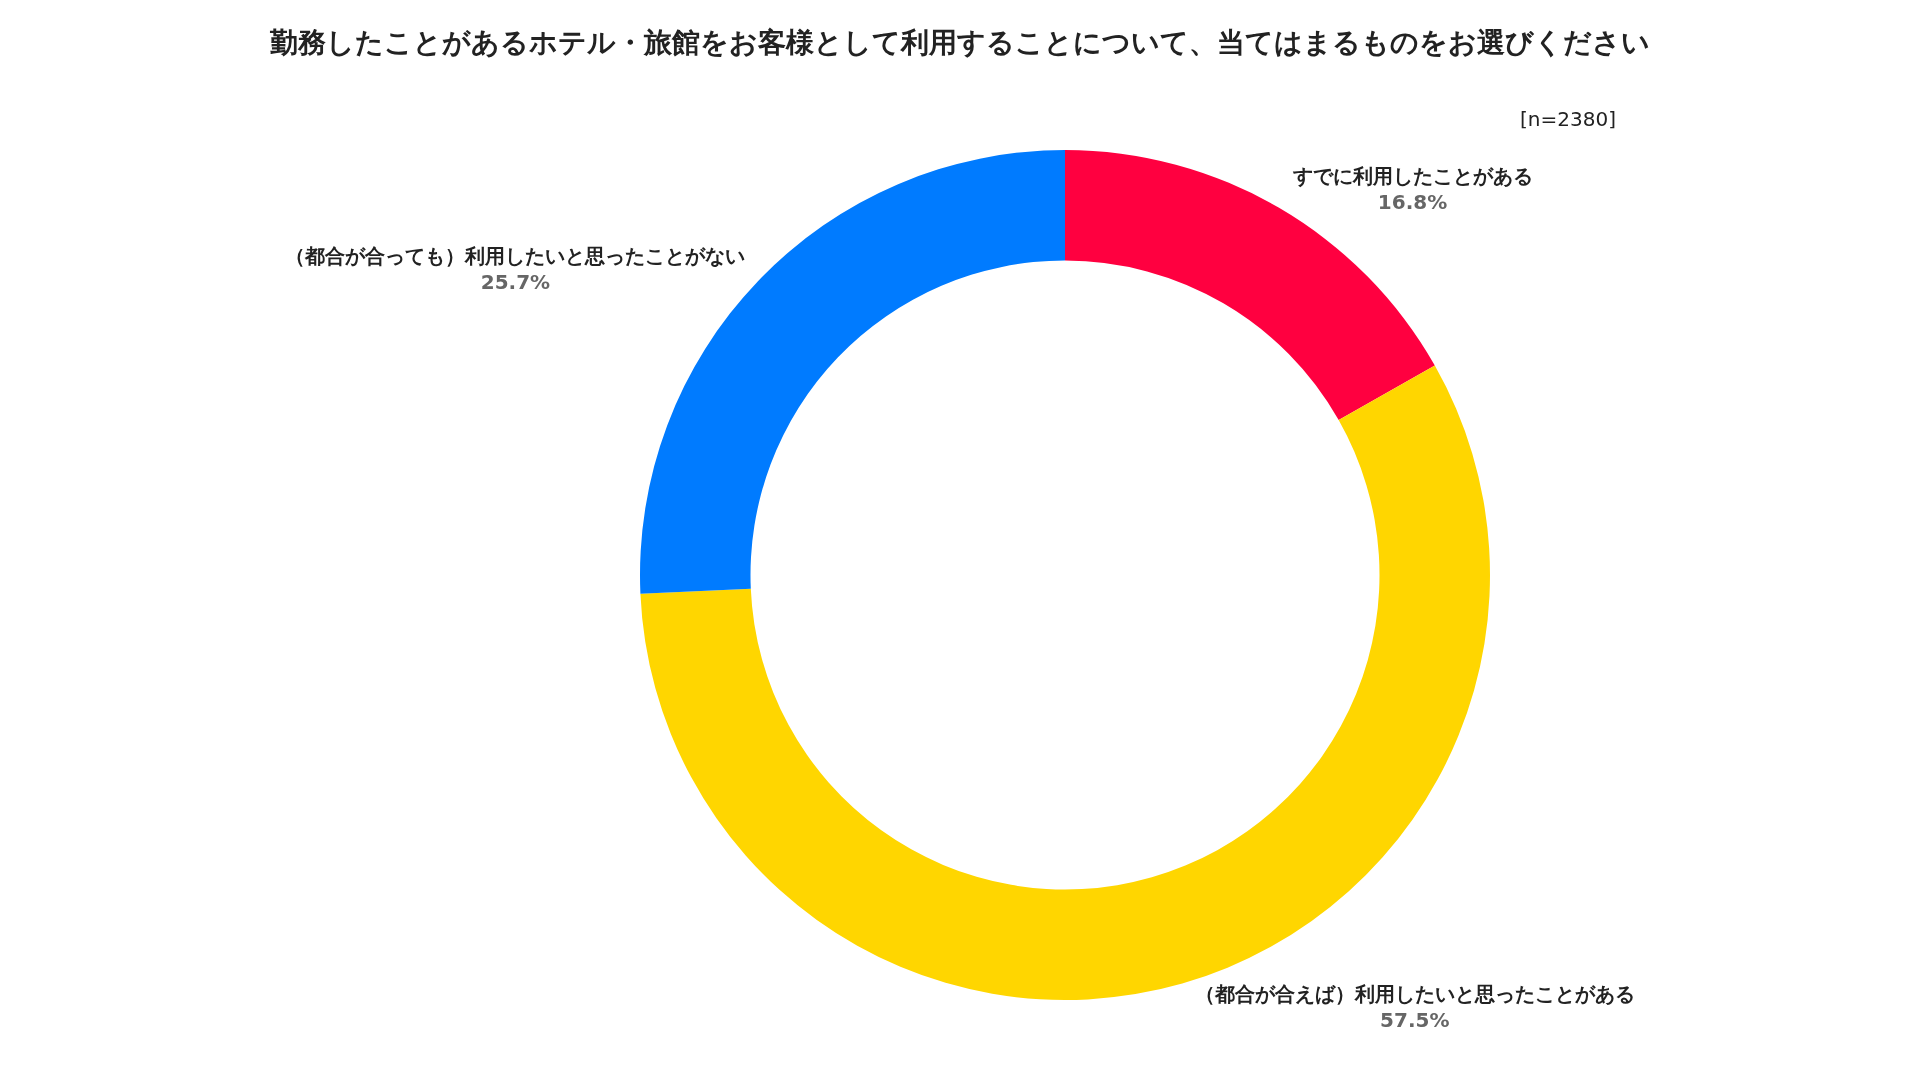 The width and height of the screenshot is (1920, 1080). Describe the element at coordinates (515, 256) in the screenshot. I see `slice-label: （都合が合っても）利用したいと思ったことがない` at that location.